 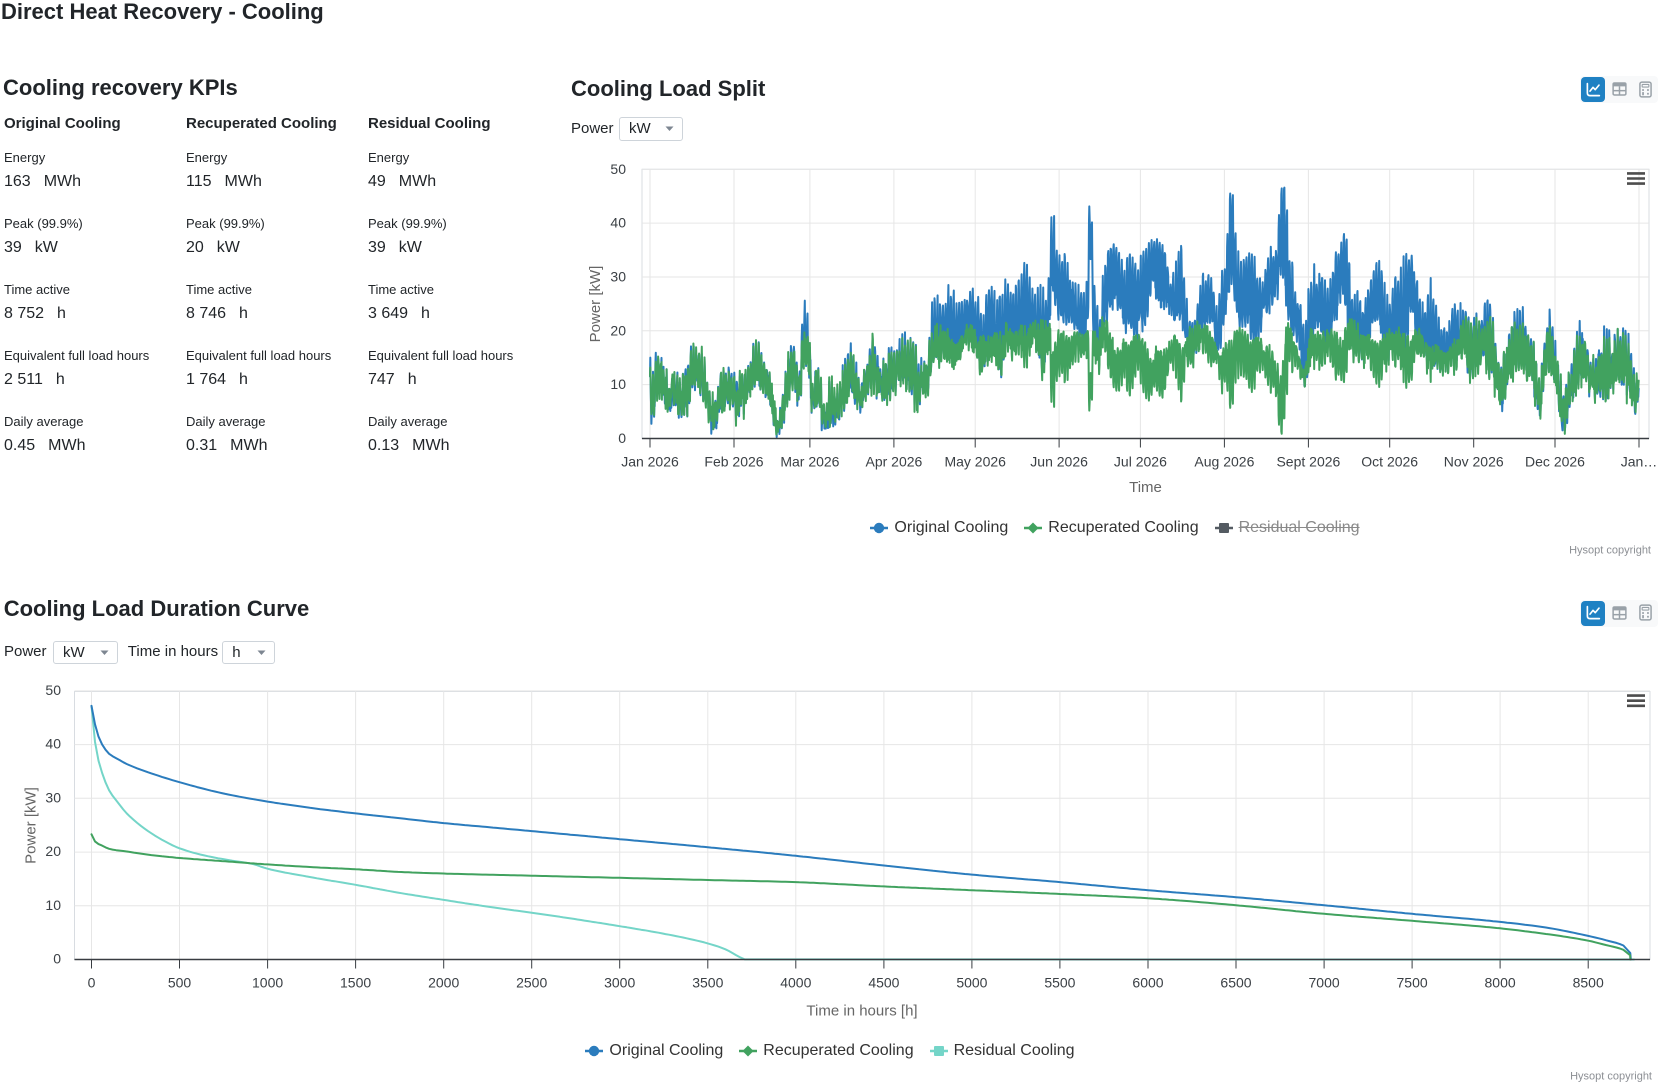 I want to click on svg-text: 5000, so click(x=971, y=983).